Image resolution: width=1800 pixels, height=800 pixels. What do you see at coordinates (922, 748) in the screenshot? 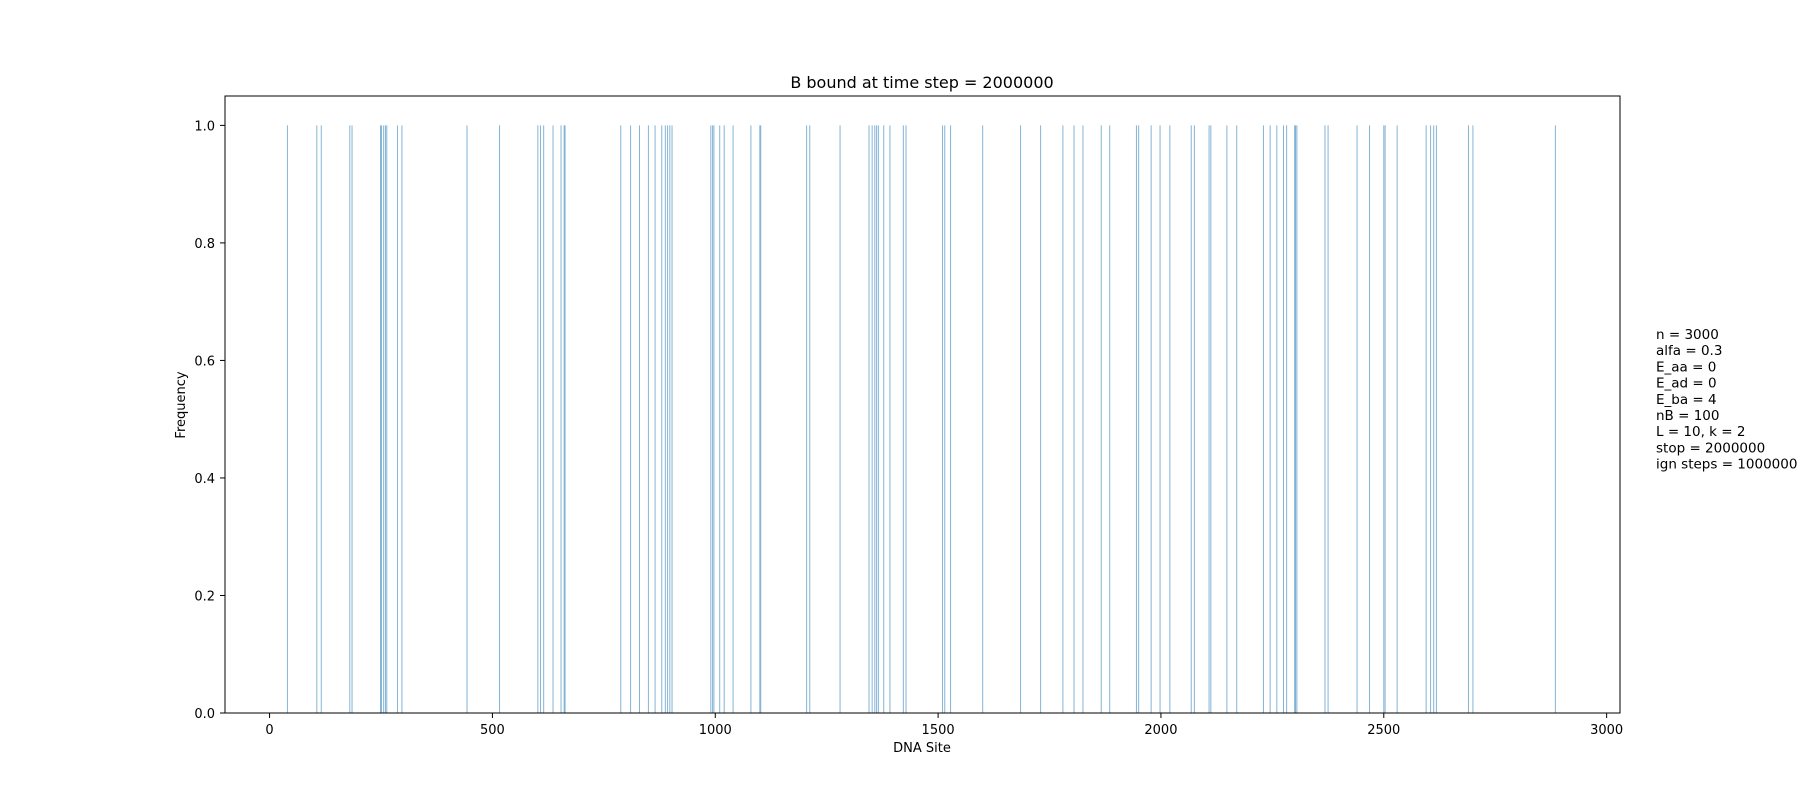
I see `x-axis-label: DNA Site` at bounding box center [922, 748].